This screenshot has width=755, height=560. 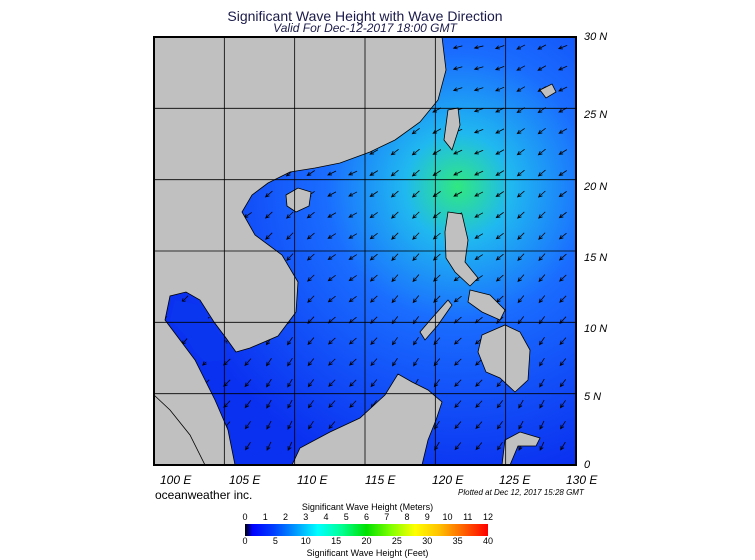 I want to click on colorbar-meter-tick: 3, so click(x=306, y=517).